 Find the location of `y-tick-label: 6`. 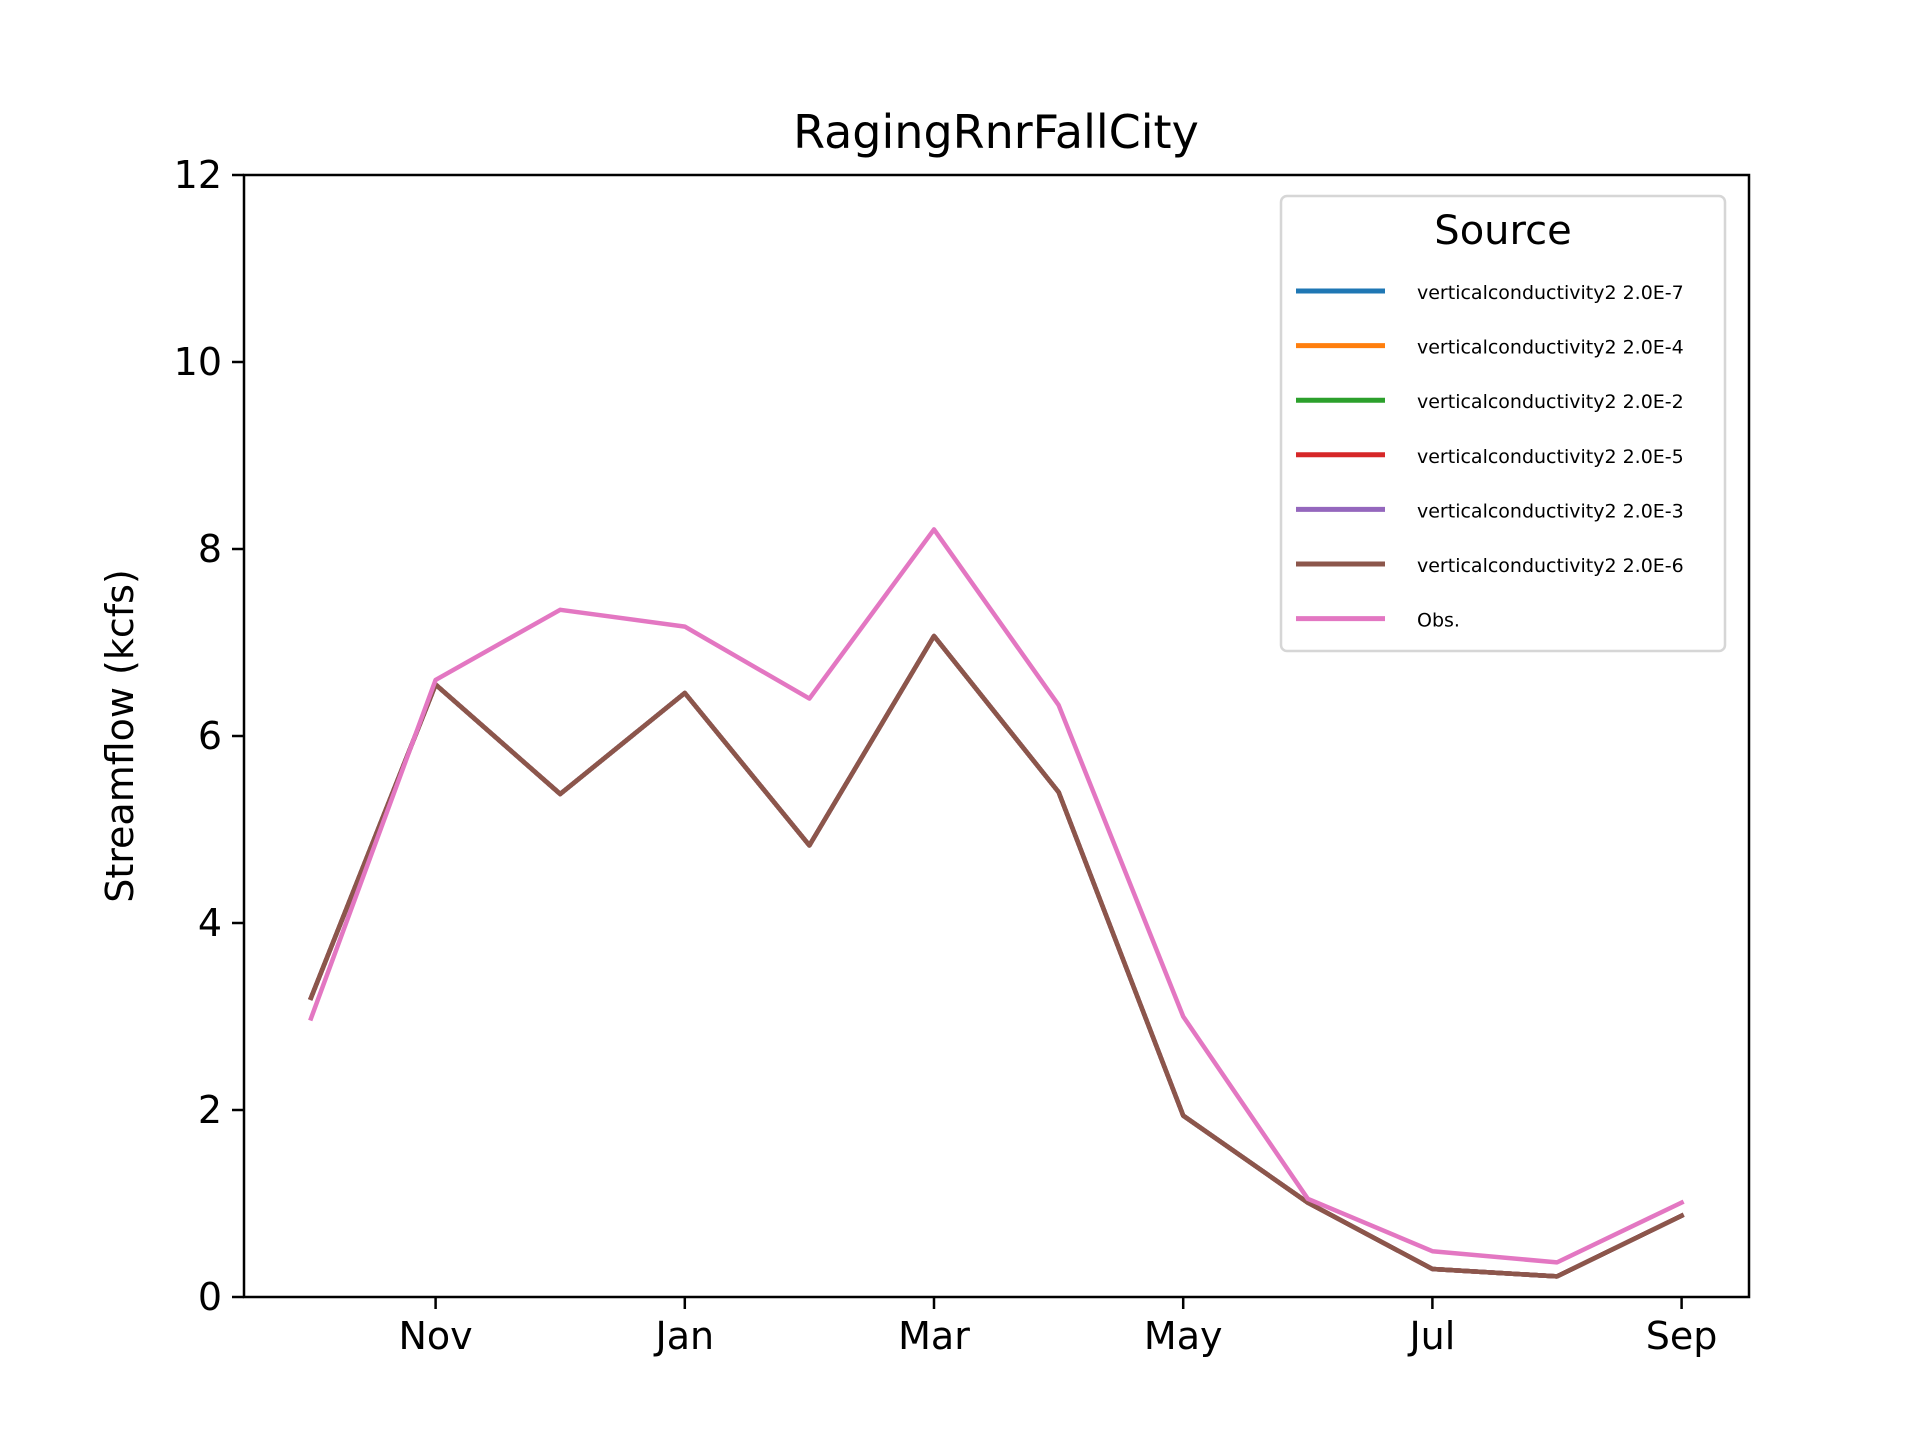

y-tick-label: 6 is located at coordinates (210, 736).